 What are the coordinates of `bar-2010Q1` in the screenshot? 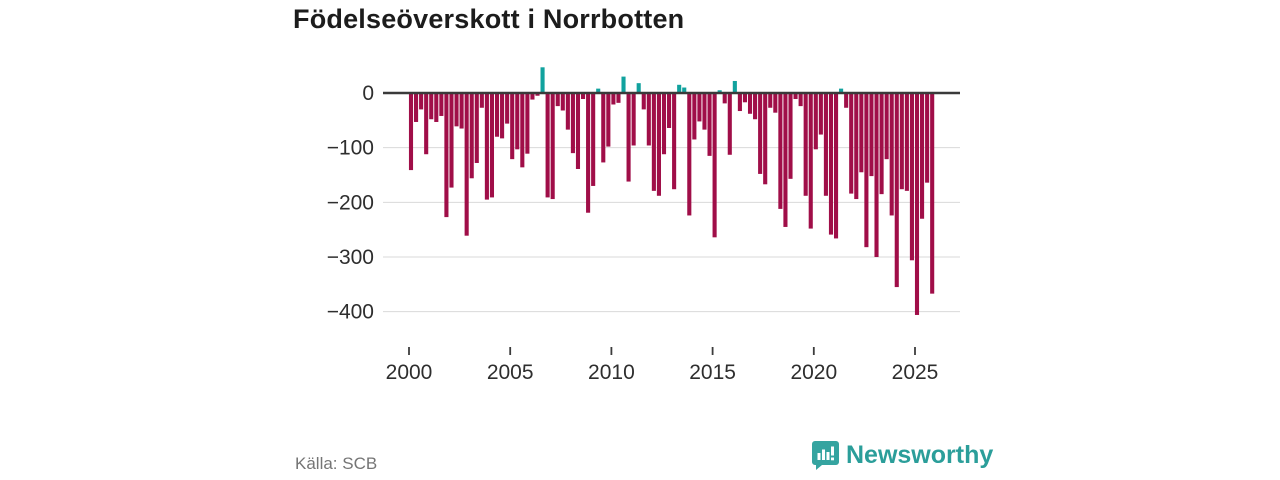 It's located at (613, 99).